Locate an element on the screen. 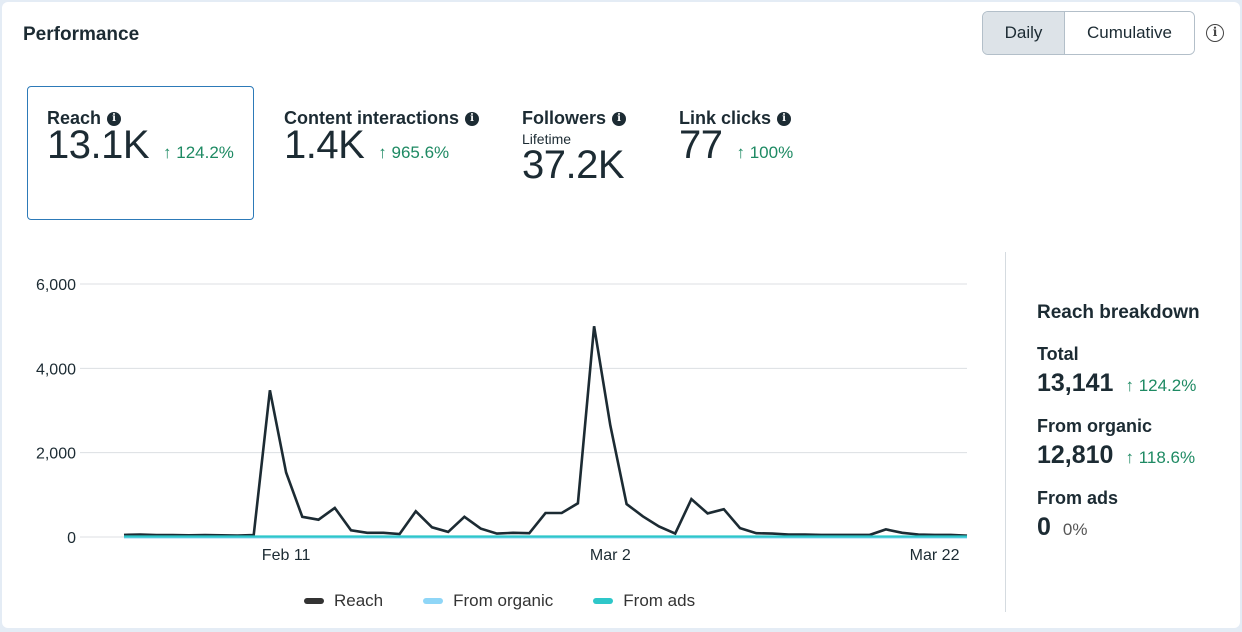 Image resolution: width=1242 pixels, height=632 pixels. metric-card-reach-selected is located at coordinates (140, 153).